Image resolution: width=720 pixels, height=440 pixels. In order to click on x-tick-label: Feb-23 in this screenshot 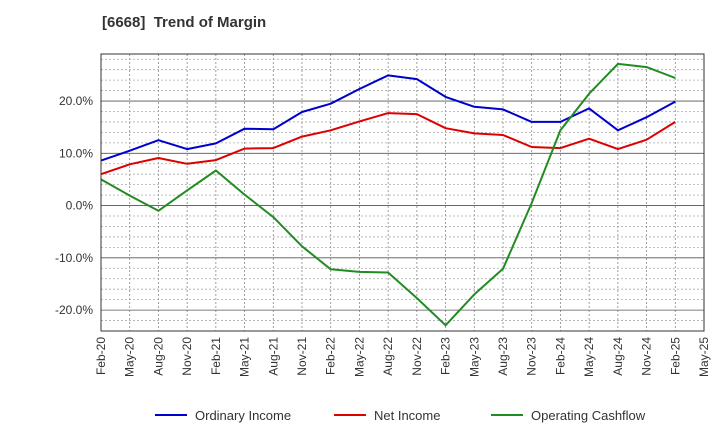, I will do `click(446, 356)`.